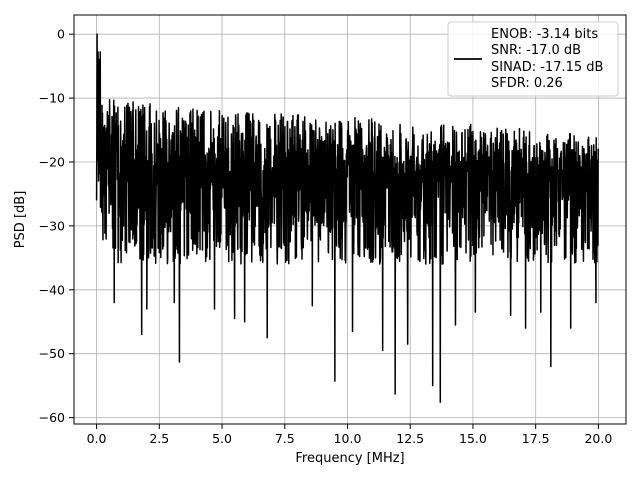 The width and height of the screenshot is (640, 480). What do you see at coordinates (473, 438) in the screenshot?
I see `x-tick-label: 15.0` at bounding box center [473, 438].